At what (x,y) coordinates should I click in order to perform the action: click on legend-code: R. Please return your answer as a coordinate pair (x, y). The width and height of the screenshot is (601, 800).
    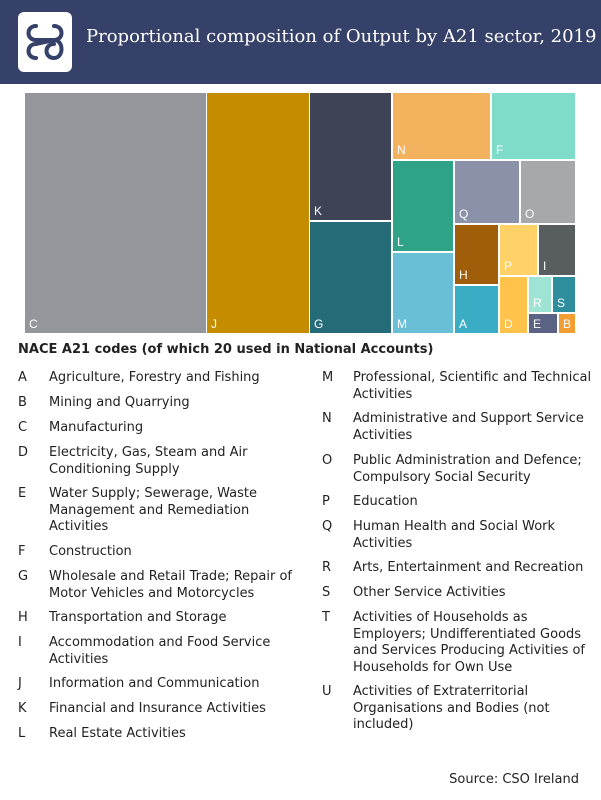
    Looking at the image, I should click on (327, 567).